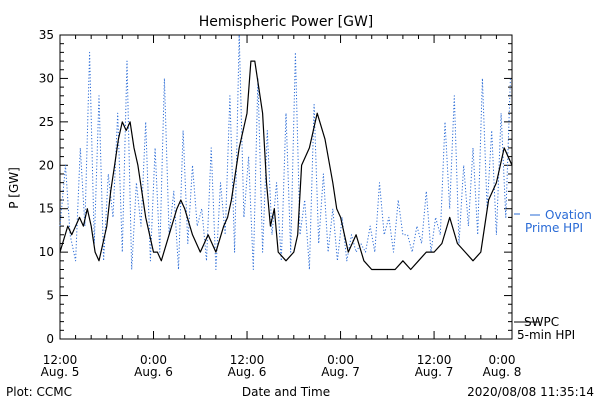 This screenshot has width=600, height=400. I want to click on x-tick-label-date: Aug. 5, so click(60, 372).